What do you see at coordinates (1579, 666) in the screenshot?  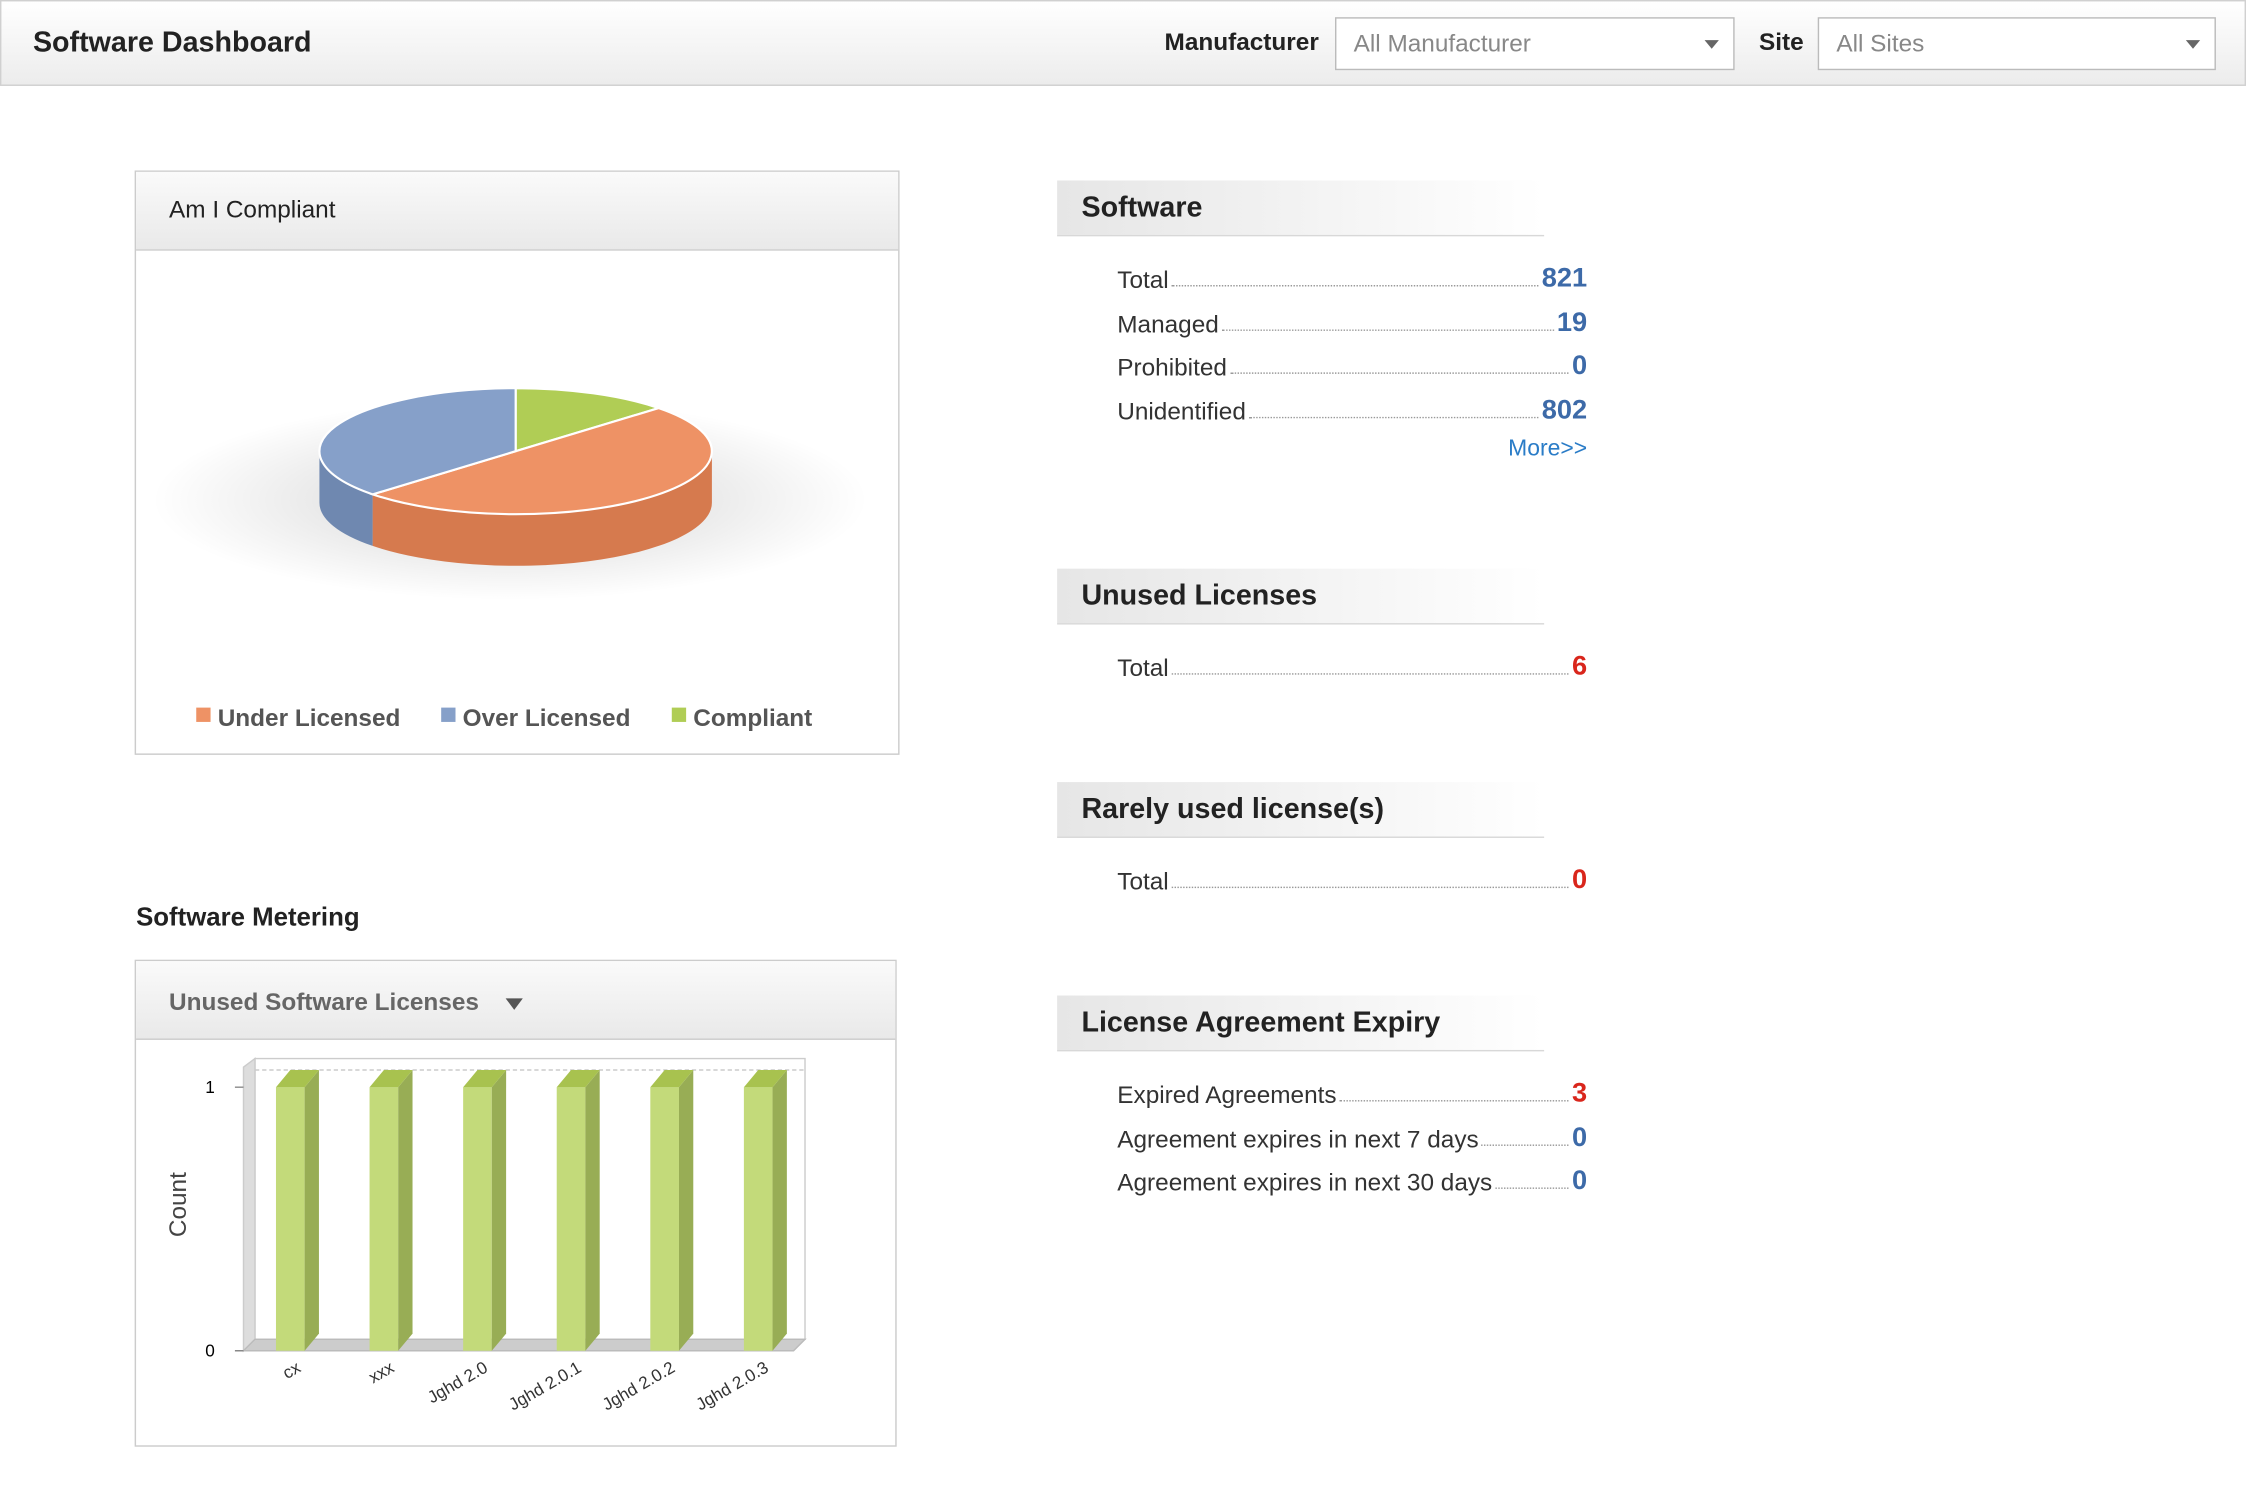 I see `stat-value: 6` at bounding box center [1579, 666].